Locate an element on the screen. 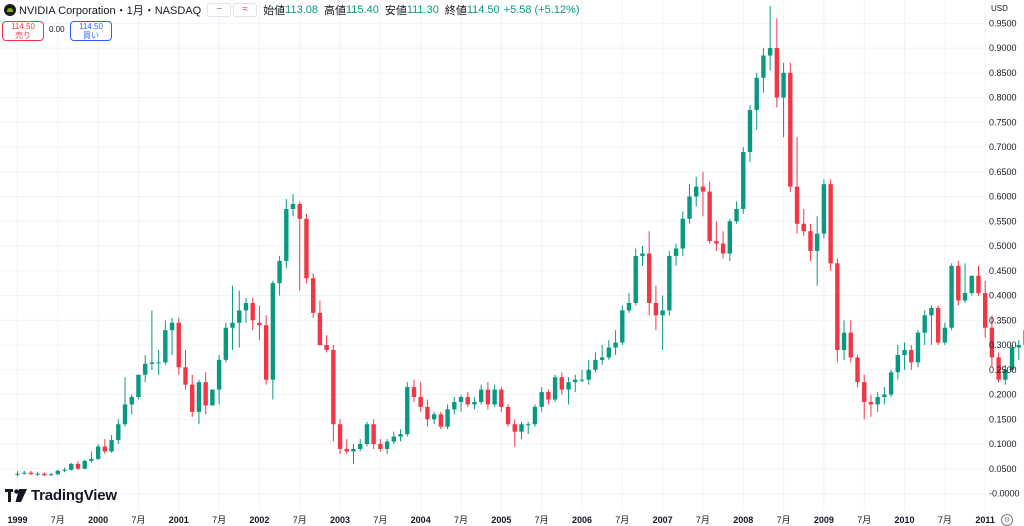 The height and width of the screenshot is (526, 1024). high-value: 115.40 is located at coordinates (362, 10).